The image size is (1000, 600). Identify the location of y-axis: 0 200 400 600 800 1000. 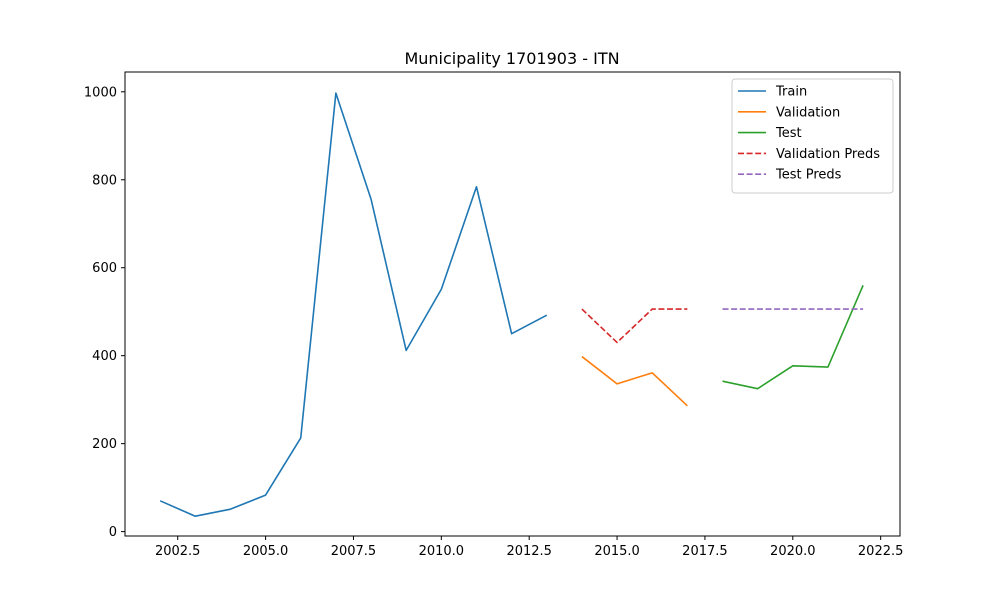
(104, 312).